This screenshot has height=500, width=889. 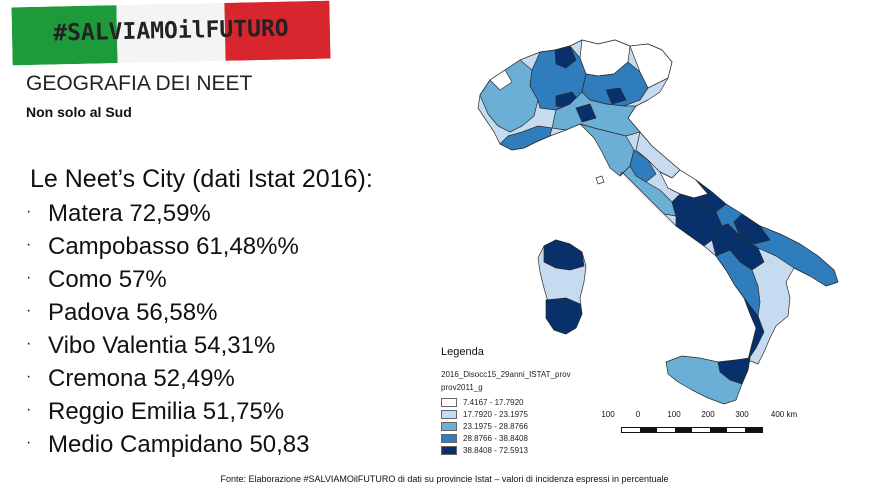 I want to click on list-item: · Cremona 52,49%, so click(x=168, y=378).